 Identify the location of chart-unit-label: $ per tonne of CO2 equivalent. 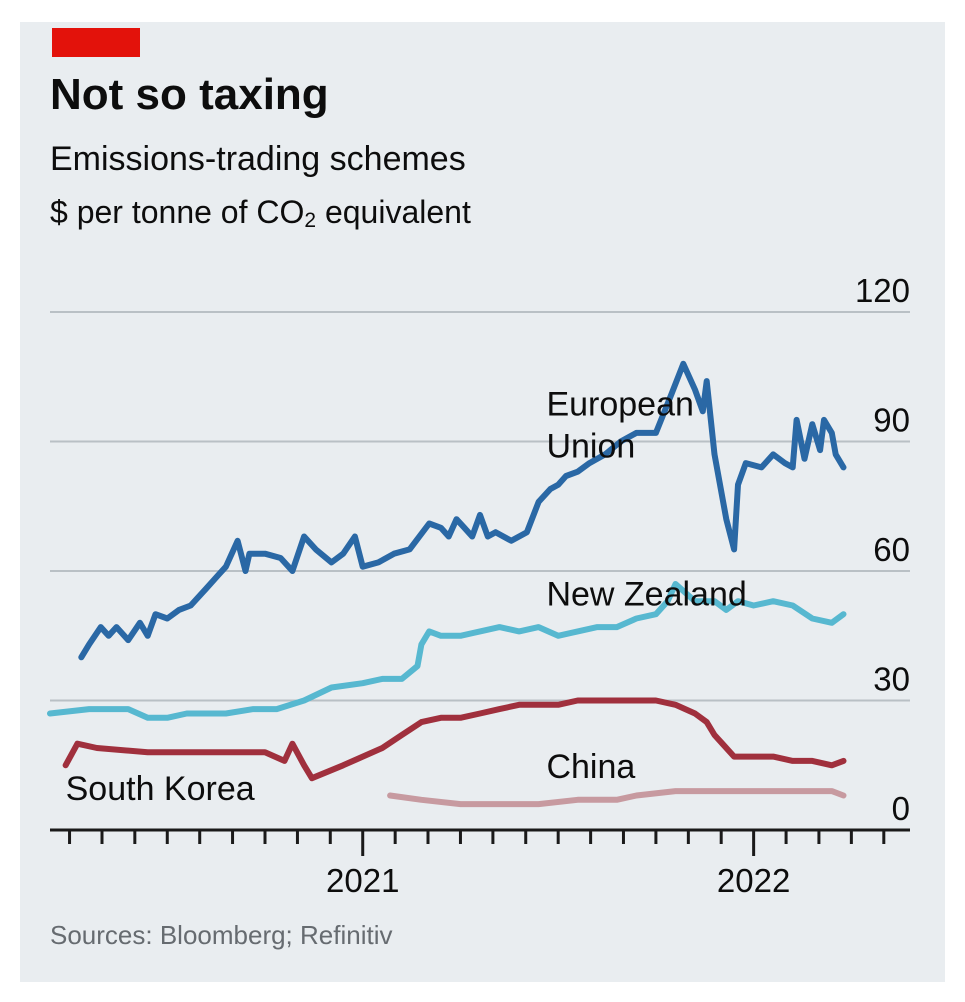
(260, 213).